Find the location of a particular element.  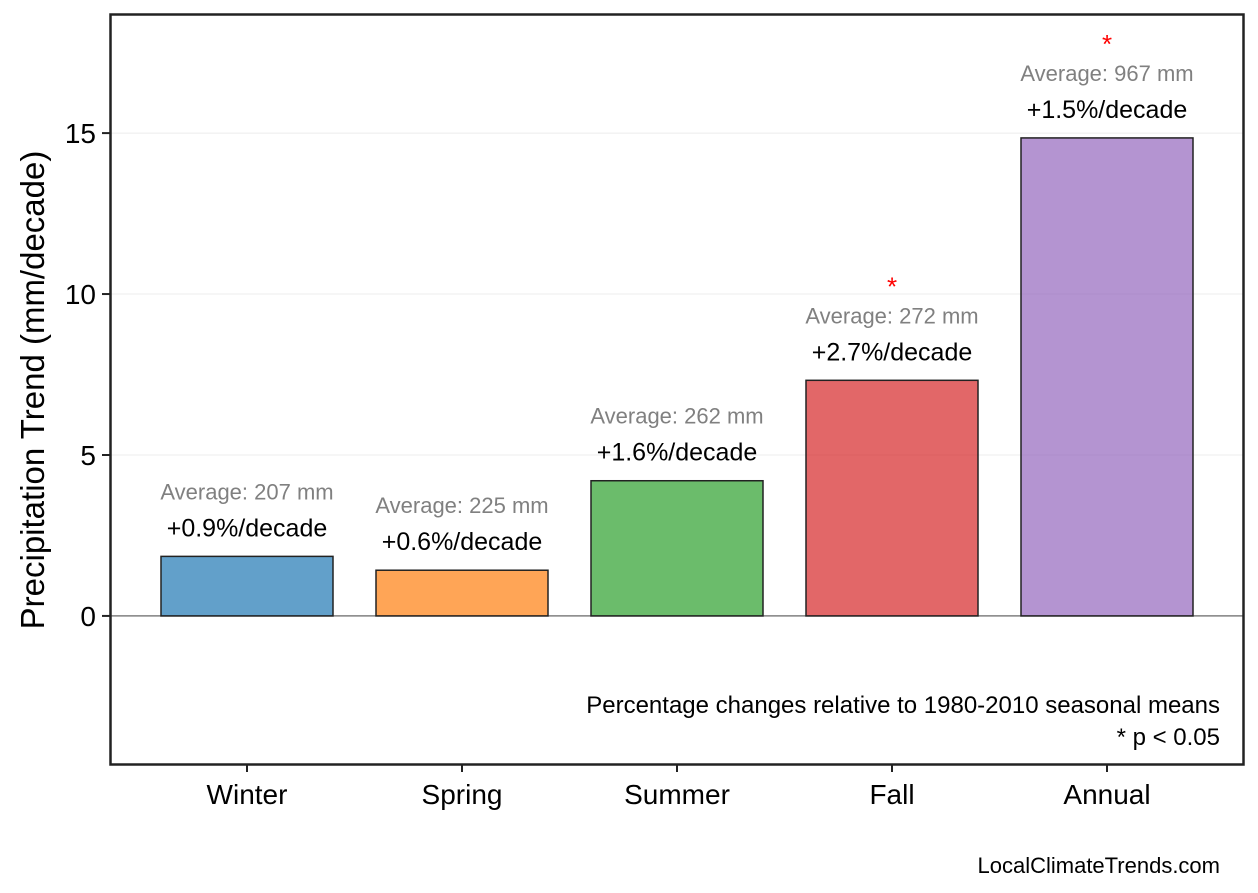

percent-label: +1.5%/decade is located at coordinates (1107, 110).